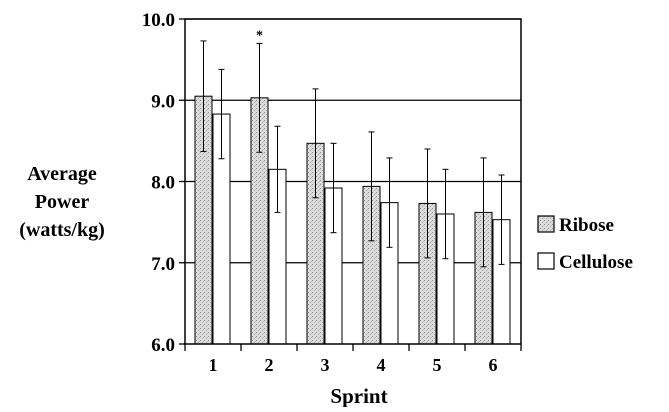  What do you see at coordinates (437, 365) in the screenshot?
I see `x-tick-label: 5` at bounding box center [437, 365].